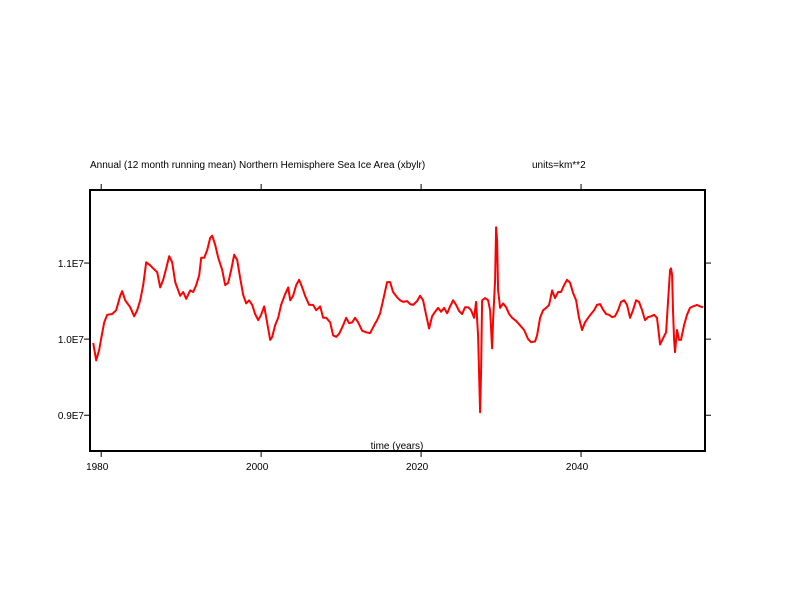 The width and height of the screenshot is (792, 612). Describe the element at coordinates (97, 467) in the screenshot. I see `x-tick-label: 1980` at that location.